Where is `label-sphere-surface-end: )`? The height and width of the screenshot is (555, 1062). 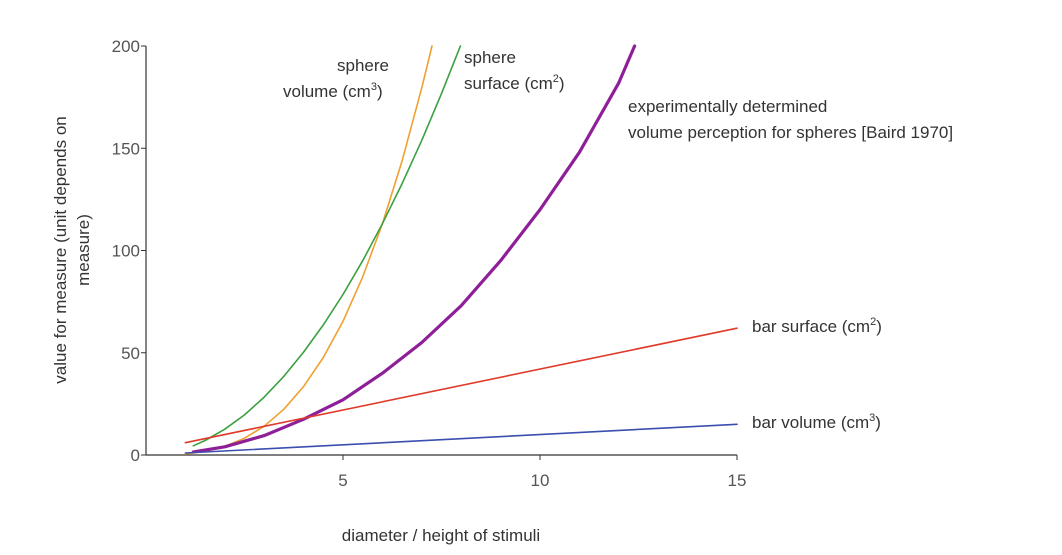
label-sphere-surface-end: ) is located at coordinates (562, 83).